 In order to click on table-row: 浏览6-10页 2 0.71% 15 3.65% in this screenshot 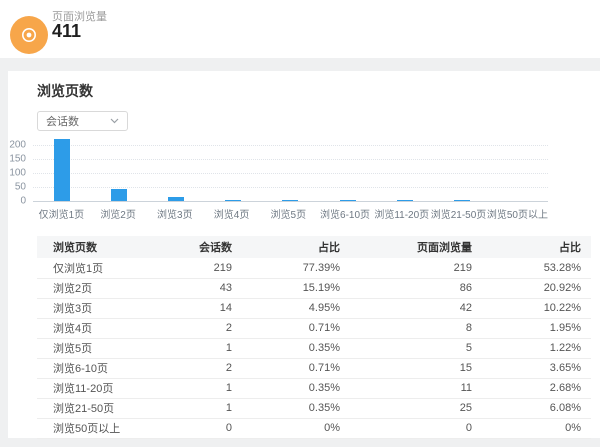, I will do `click(314, 368)`.